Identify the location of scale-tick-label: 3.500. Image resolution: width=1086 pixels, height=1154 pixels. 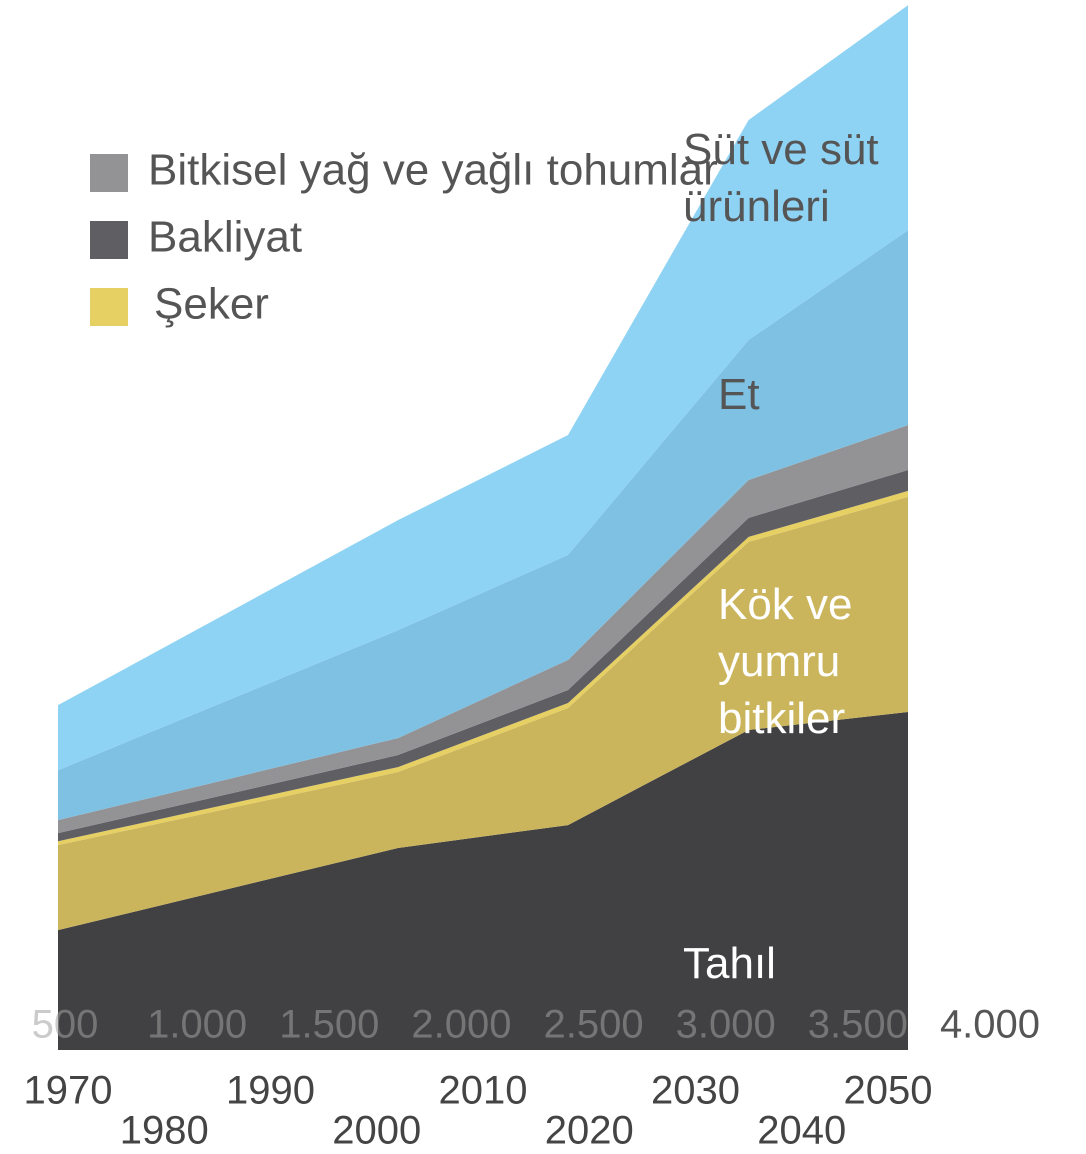
(858, 1025).